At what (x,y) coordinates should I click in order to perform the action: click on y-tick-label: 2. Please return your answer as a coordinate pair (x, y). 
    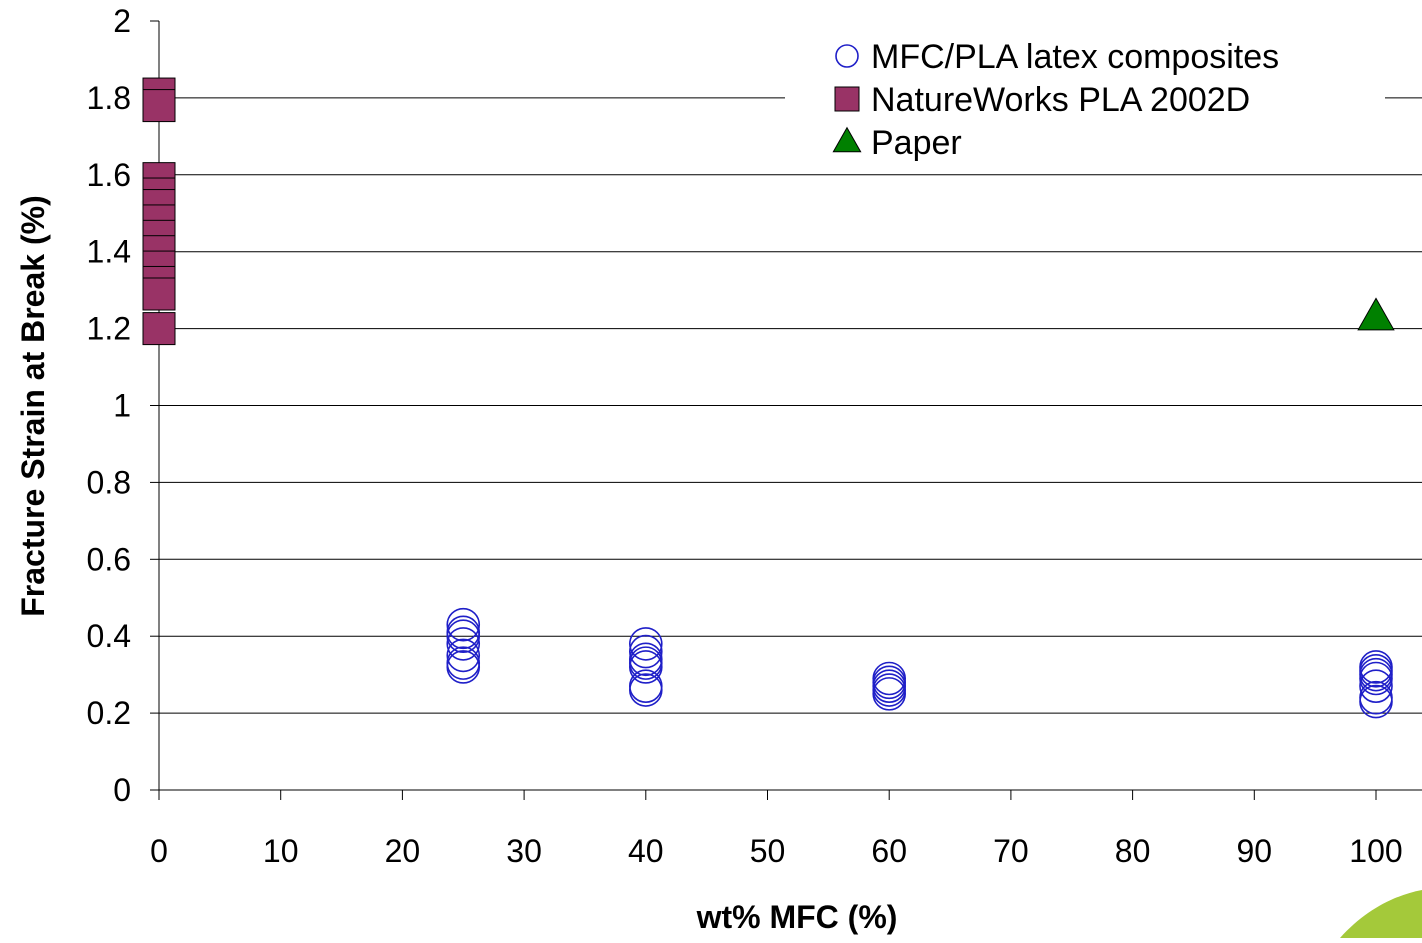
    Looking at the image, I should click on (122, 21).